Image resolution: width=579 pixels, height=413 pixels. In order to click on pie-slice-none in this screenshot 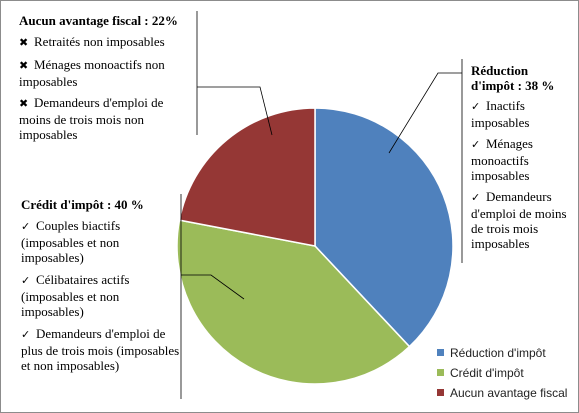, I will do `click(247, 177)`.